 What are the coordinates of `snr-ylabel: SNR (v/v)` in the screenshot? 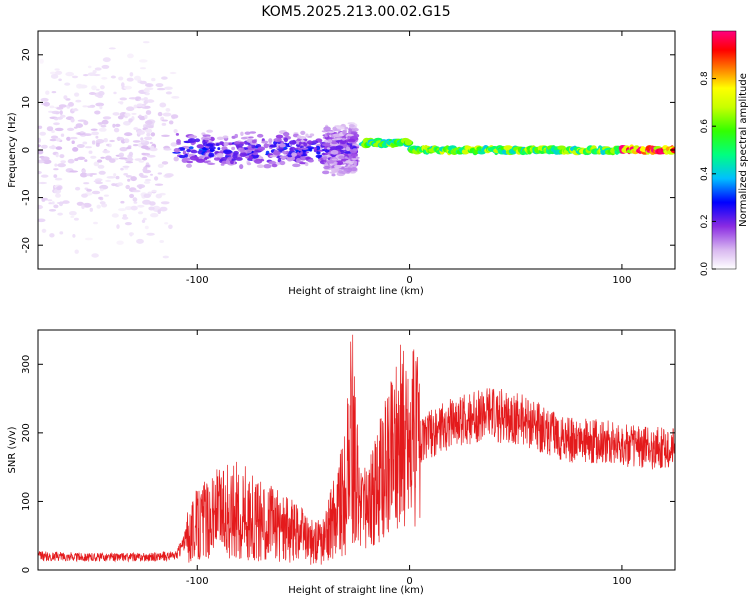 It's located at (12, 449).